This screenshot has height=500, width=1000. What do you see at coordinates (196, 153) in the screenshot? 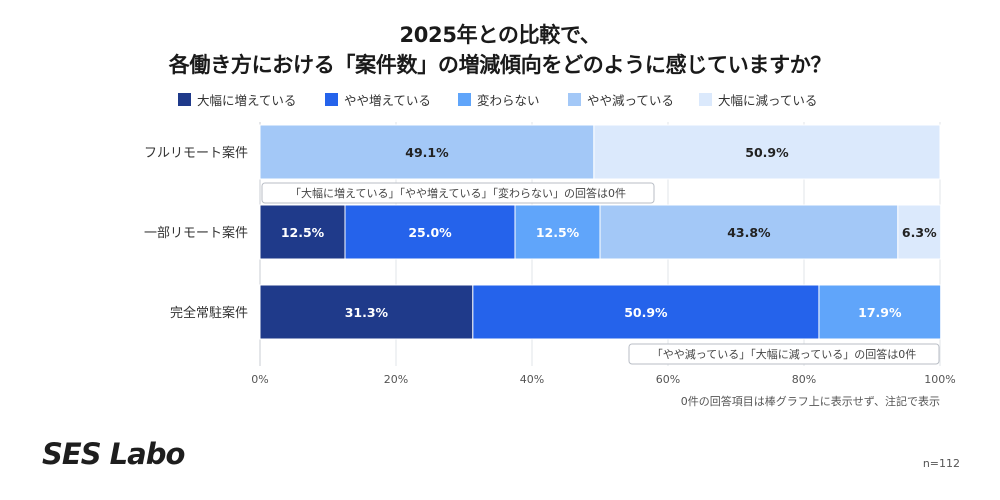
I see `category-label: フルリモート案件` at bounding box center [196, 153].